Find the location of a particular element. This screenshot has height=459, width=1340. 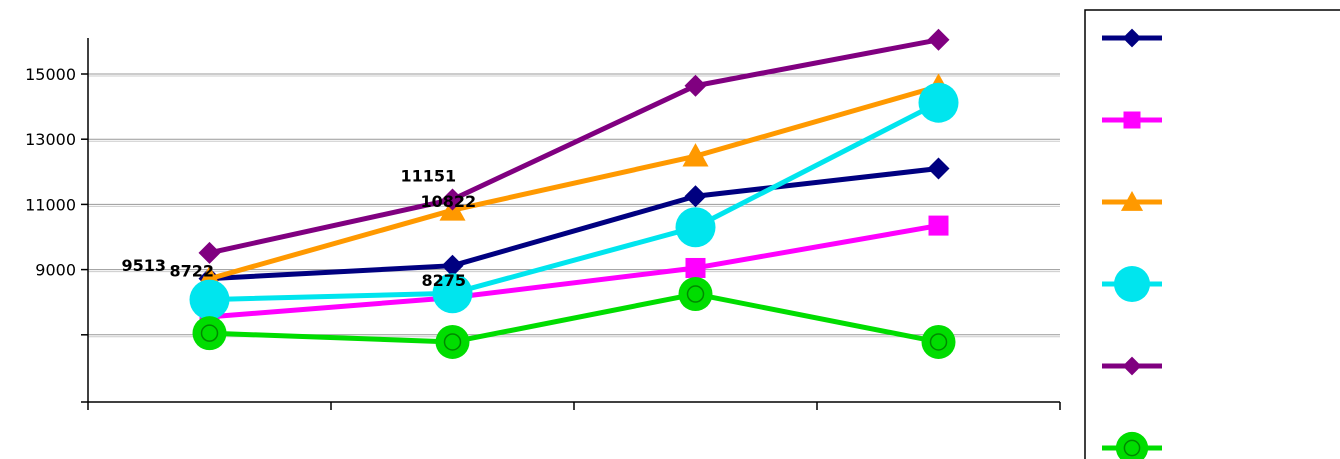

y-tick-label: 13000 is located at coordinates (50, 139).